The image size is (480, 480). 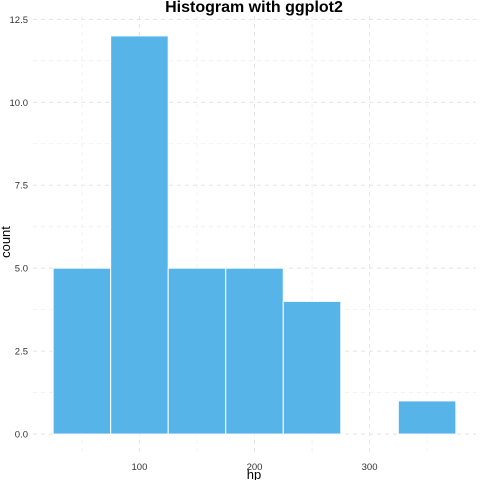 What do you see at coordinates (254, 473) in the screenshot?
I see `x-axis-title: hp` at bounding box center [254, 473].